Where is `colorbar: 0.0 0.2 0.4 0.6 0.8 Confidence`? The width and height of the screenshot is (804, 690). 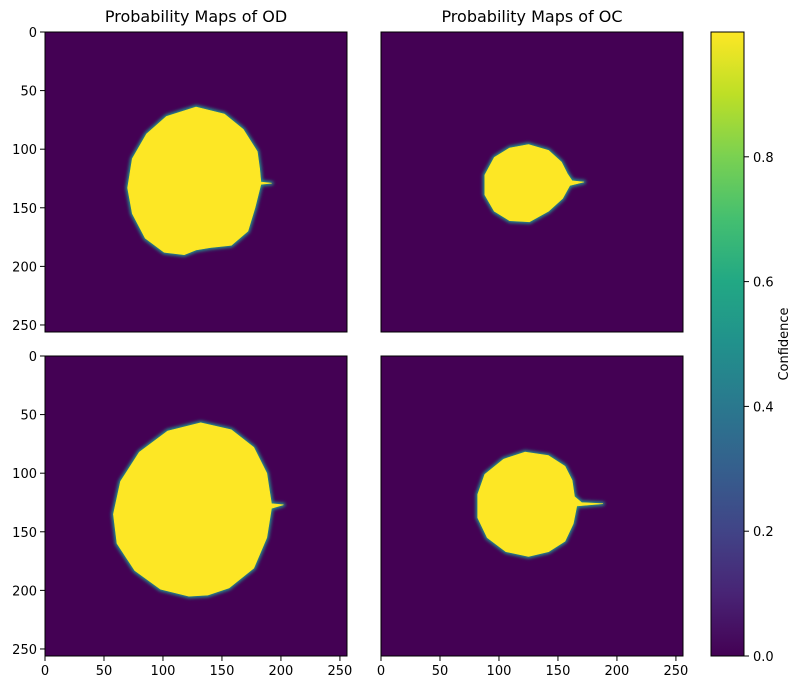 colorbar: 0.0 0.2 0.4 0.6 0.8 Confidence is located at coordinates (751, 348).